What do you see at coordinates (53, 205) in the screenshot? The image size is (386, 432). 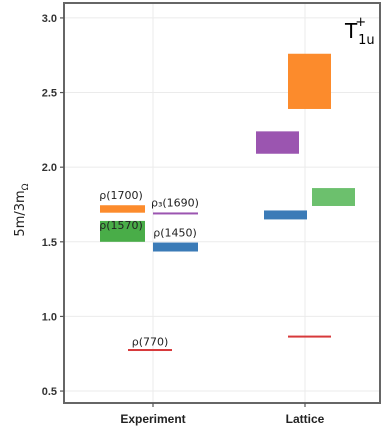 I see `y-axis: 0.5 1.0 1.5 2.0 2.5 3.0` at bounding box center [53, 205].